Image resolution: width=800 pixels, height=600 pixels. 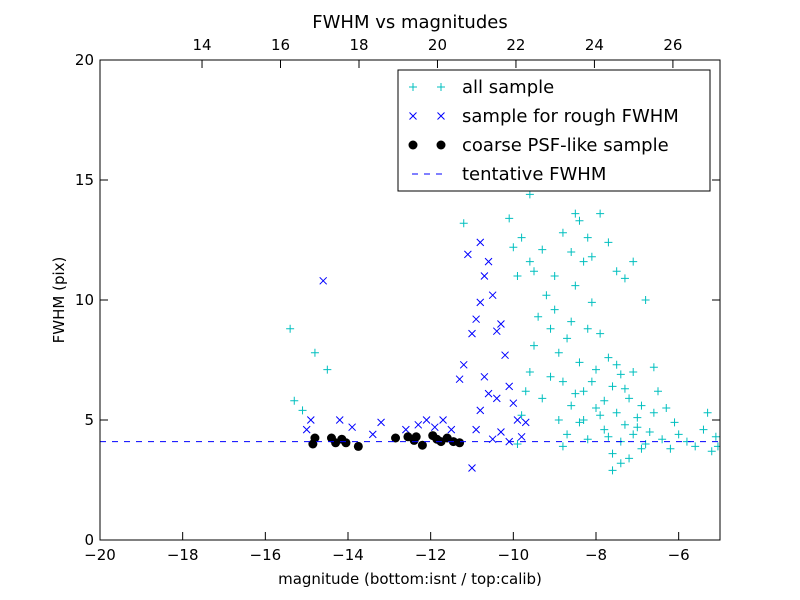 I want to click on legend-box, so click(x=554, y=130).